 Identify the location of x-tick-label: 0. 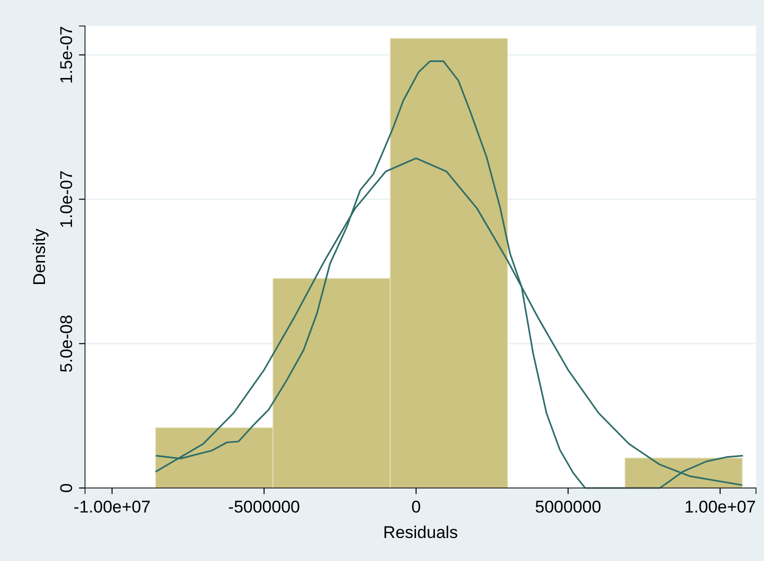
(416, 506).